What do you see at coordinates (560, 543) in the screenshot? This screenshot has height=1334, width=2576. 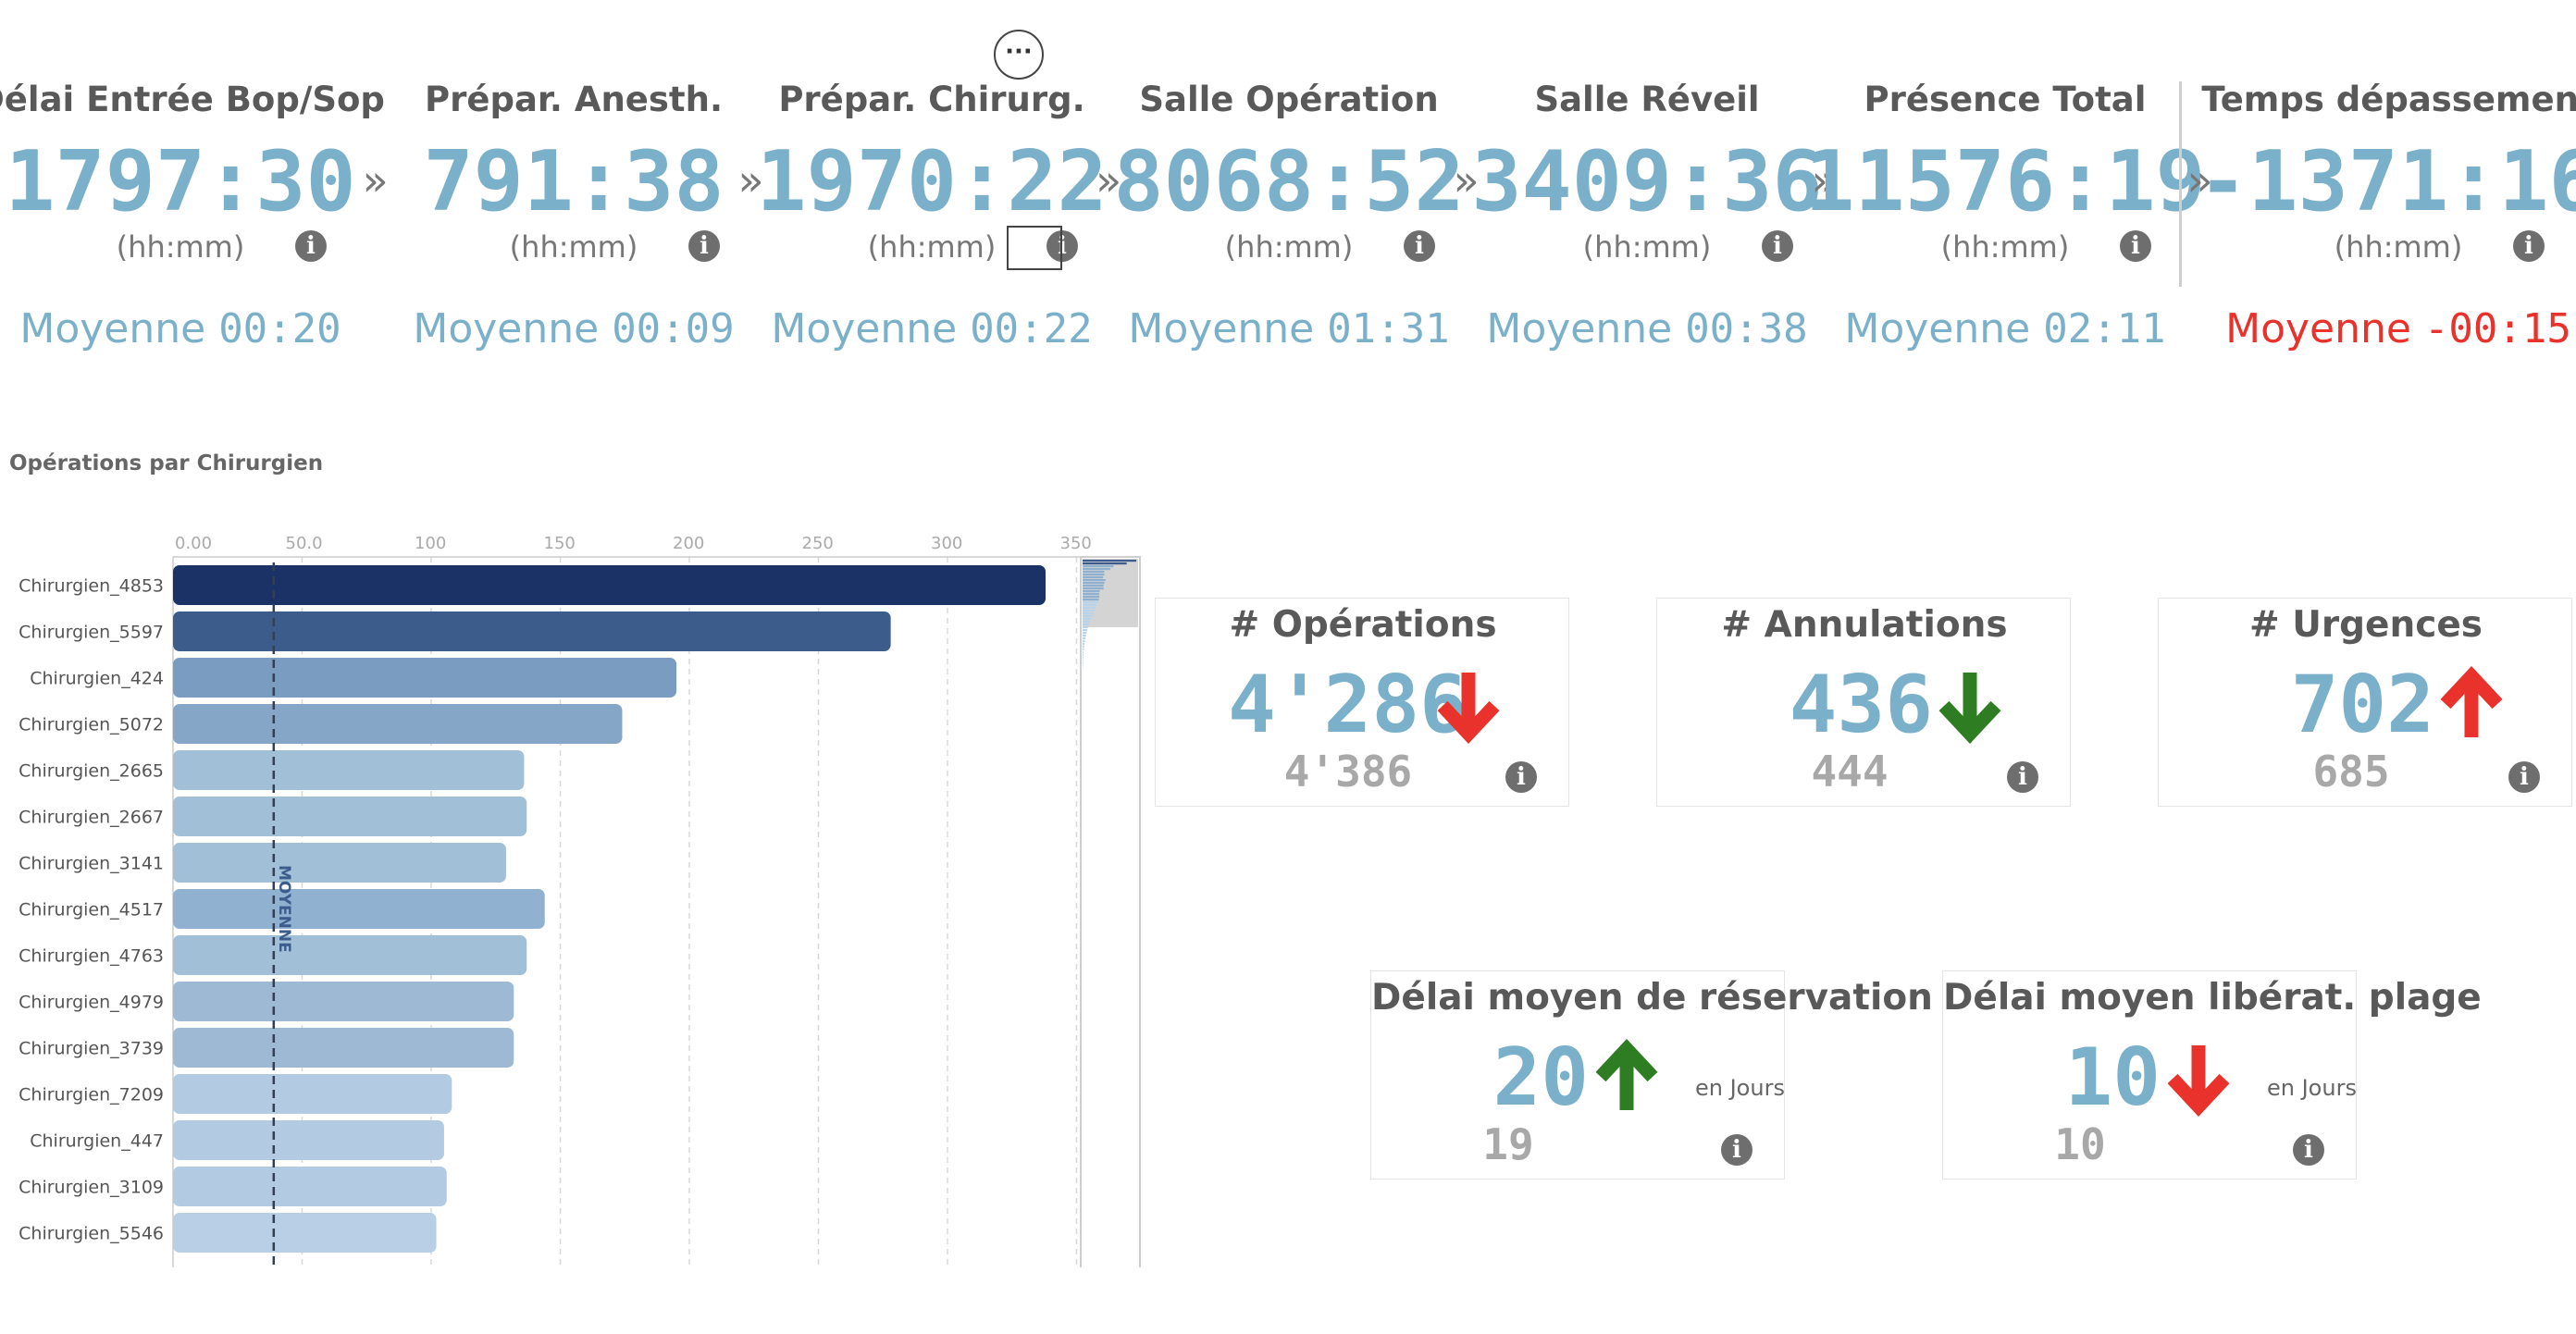 I see `x-tick-label: 150` at bounding box center [560, 543].